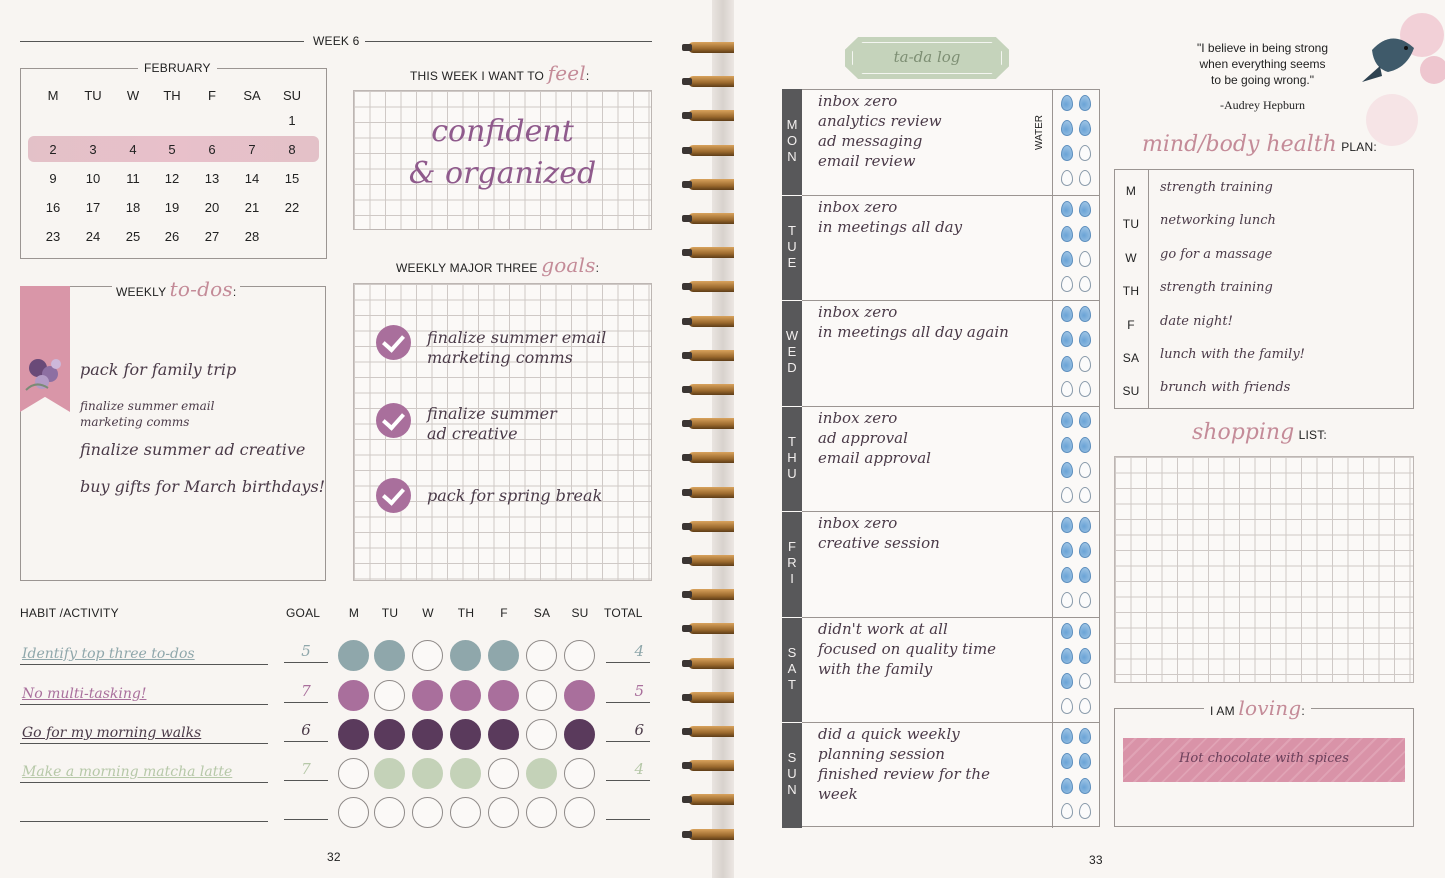 This screenshot has width=1445, height=878. I want to click on habit-goal: 6, so click(306, 730).